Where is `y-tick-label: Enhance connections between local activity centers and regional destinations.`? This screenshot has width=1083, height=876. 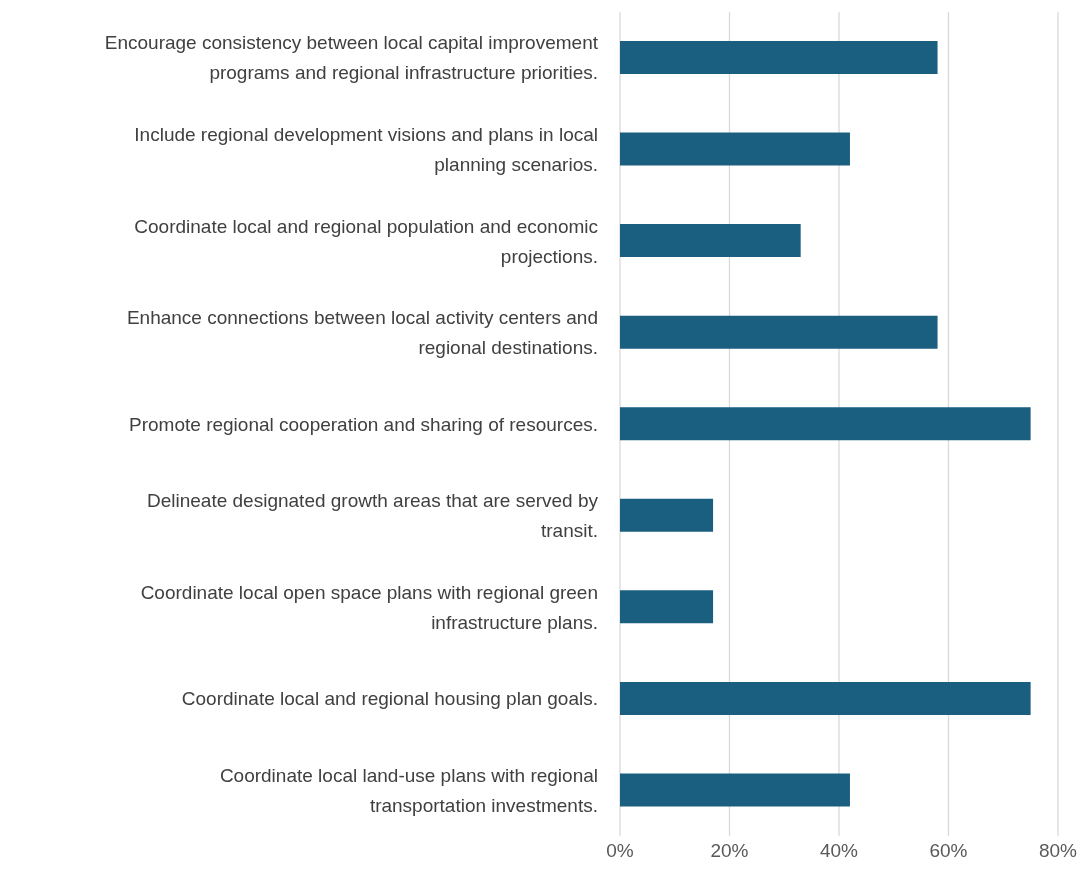 y-tick-label: Enhance connections between local activity centers and regional destinations. is located at coordinates (362, 333).